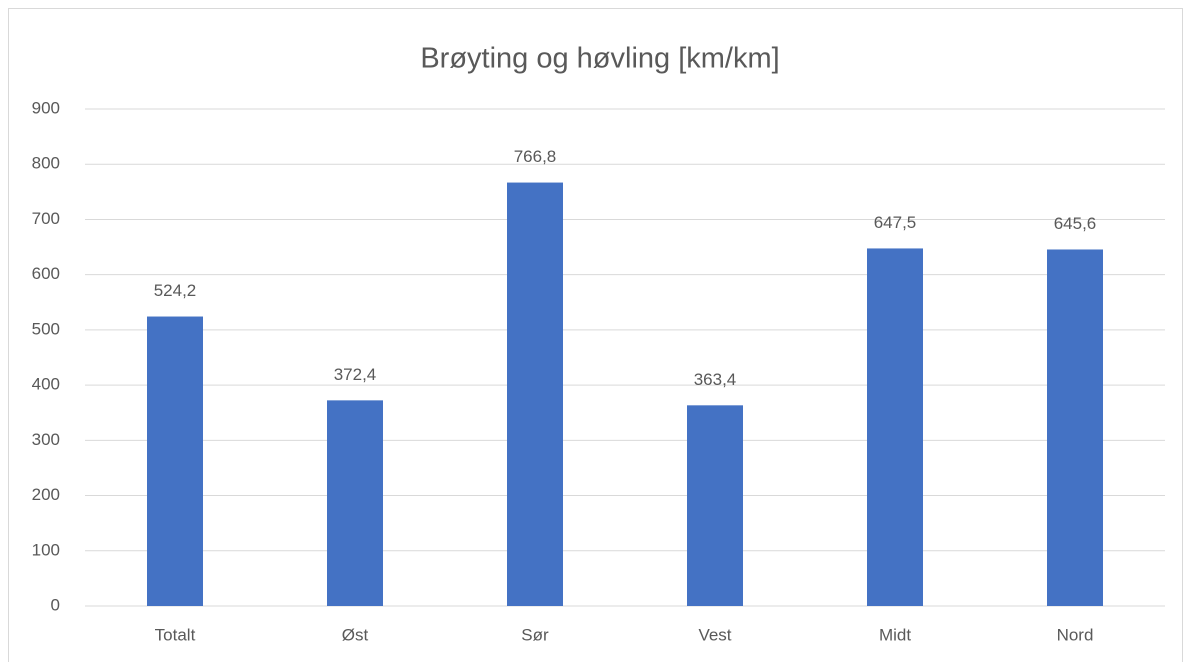 This screenshot has height=662, width=1184. What do you see at coordinates (46, 273) in the screenshot?
I see `y-tick-label: 600` at bounding box center [46, 273].